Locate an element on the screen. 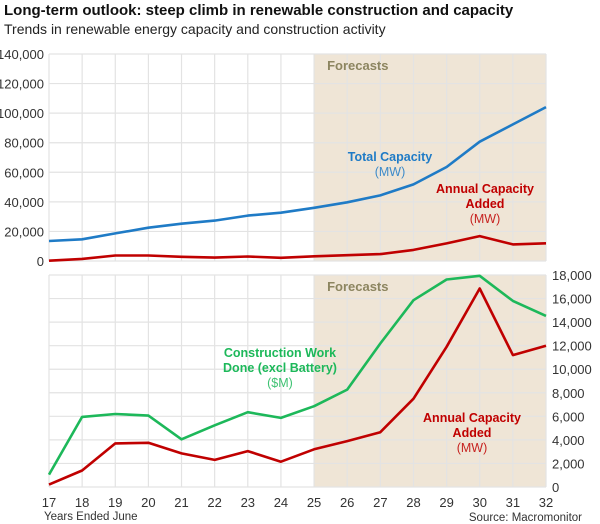  x-tick-label: 29 is located at coordinates (446, 502).